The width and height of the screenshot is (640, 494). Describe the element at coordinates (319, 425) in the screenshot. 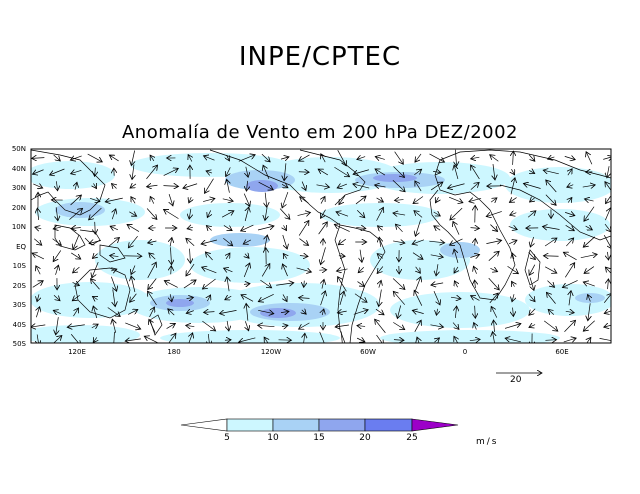

I see `colorbar` at that location.